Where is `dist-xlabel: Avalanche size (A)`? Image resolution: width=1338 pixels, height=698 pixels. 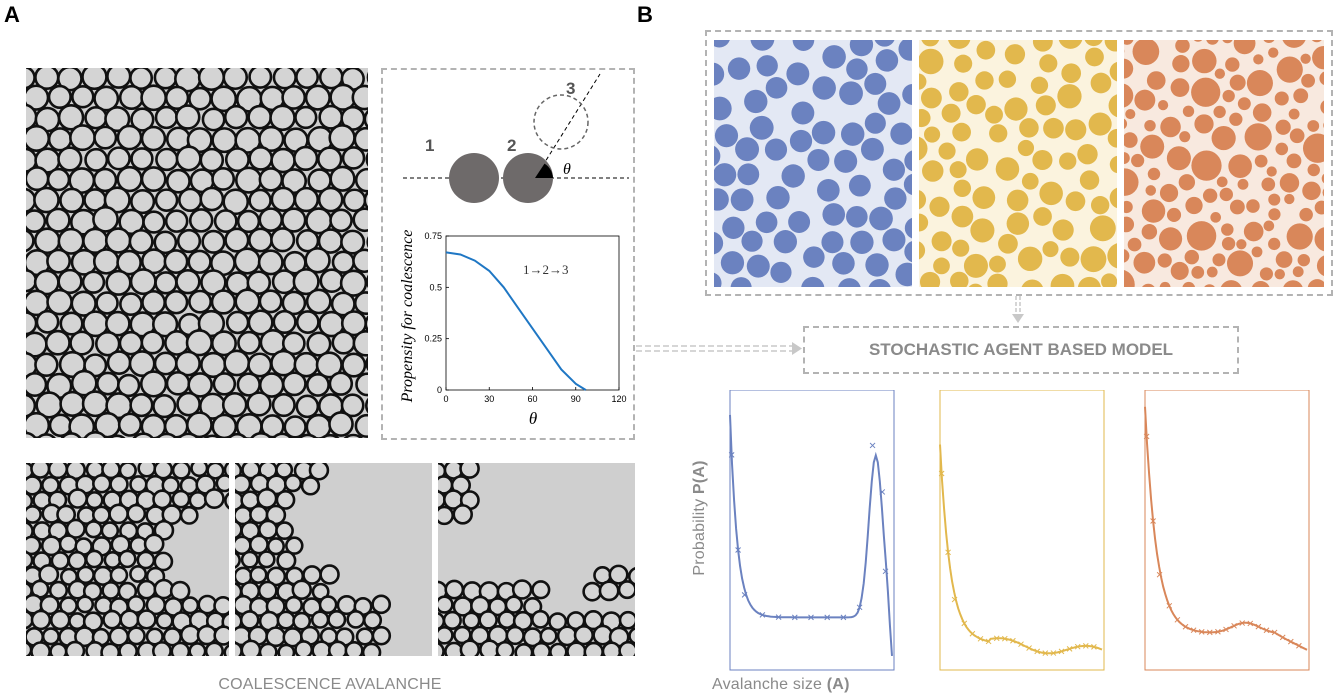 dist-xlabel: Avalanche size (A) is located at coordinates (822, 685).